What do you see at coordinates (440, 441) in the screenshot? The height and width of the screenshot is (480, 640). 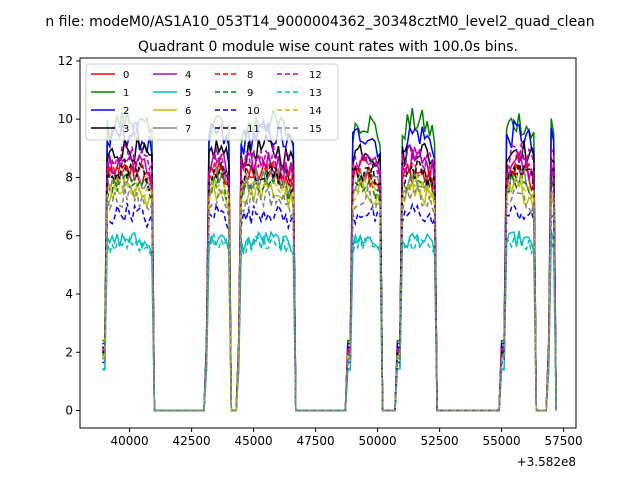 I see `x-tick-label: 52500` at bounding box center [440, 441].